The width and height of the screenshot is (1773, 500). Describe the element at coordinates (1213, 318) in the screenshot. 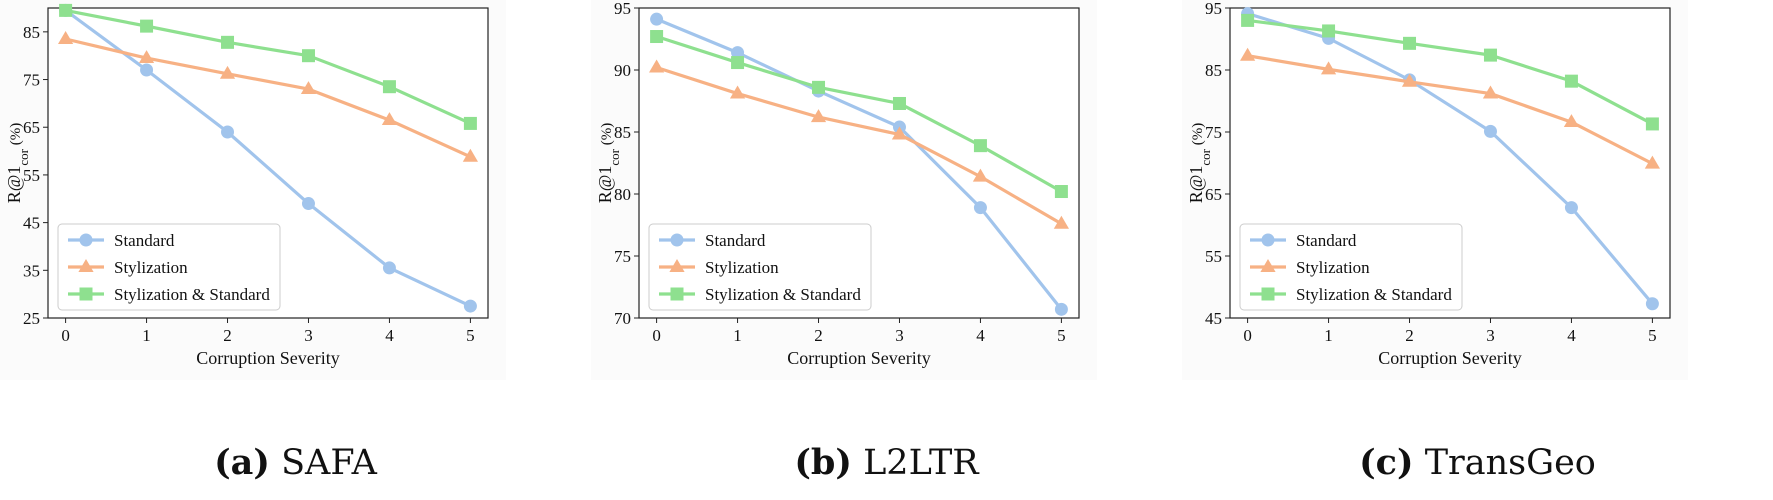

I see `y-tick-label-c: 45` at that location.